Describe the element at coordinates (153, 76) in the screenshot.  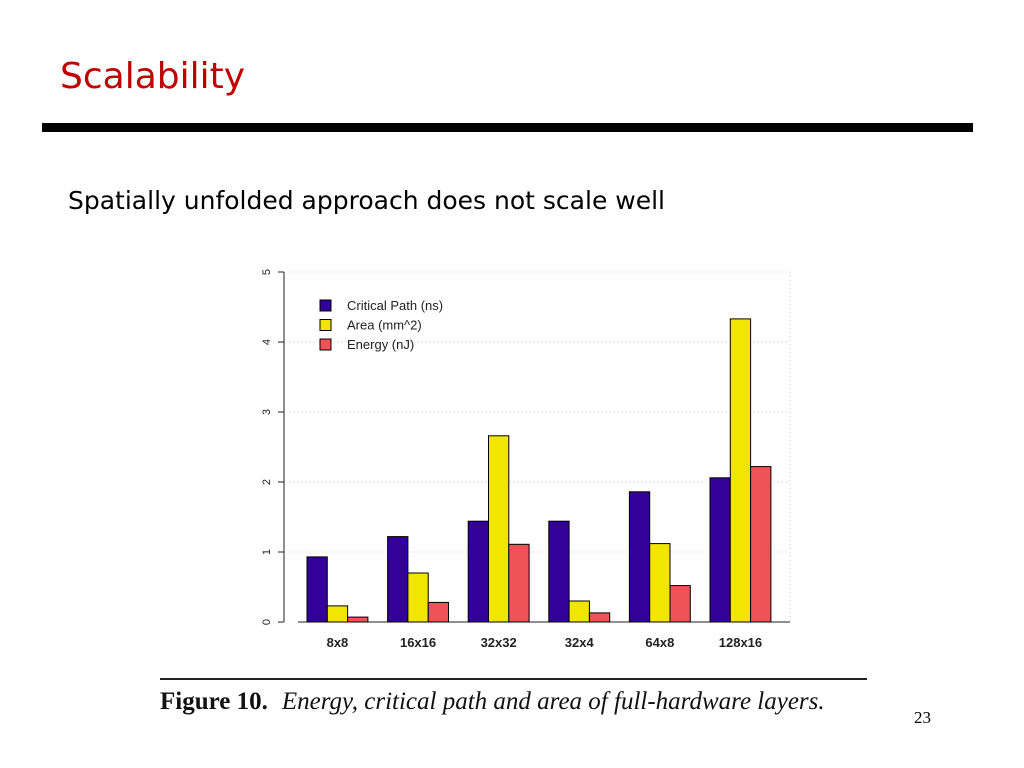
I see `slide-title: Scalability` at that location.